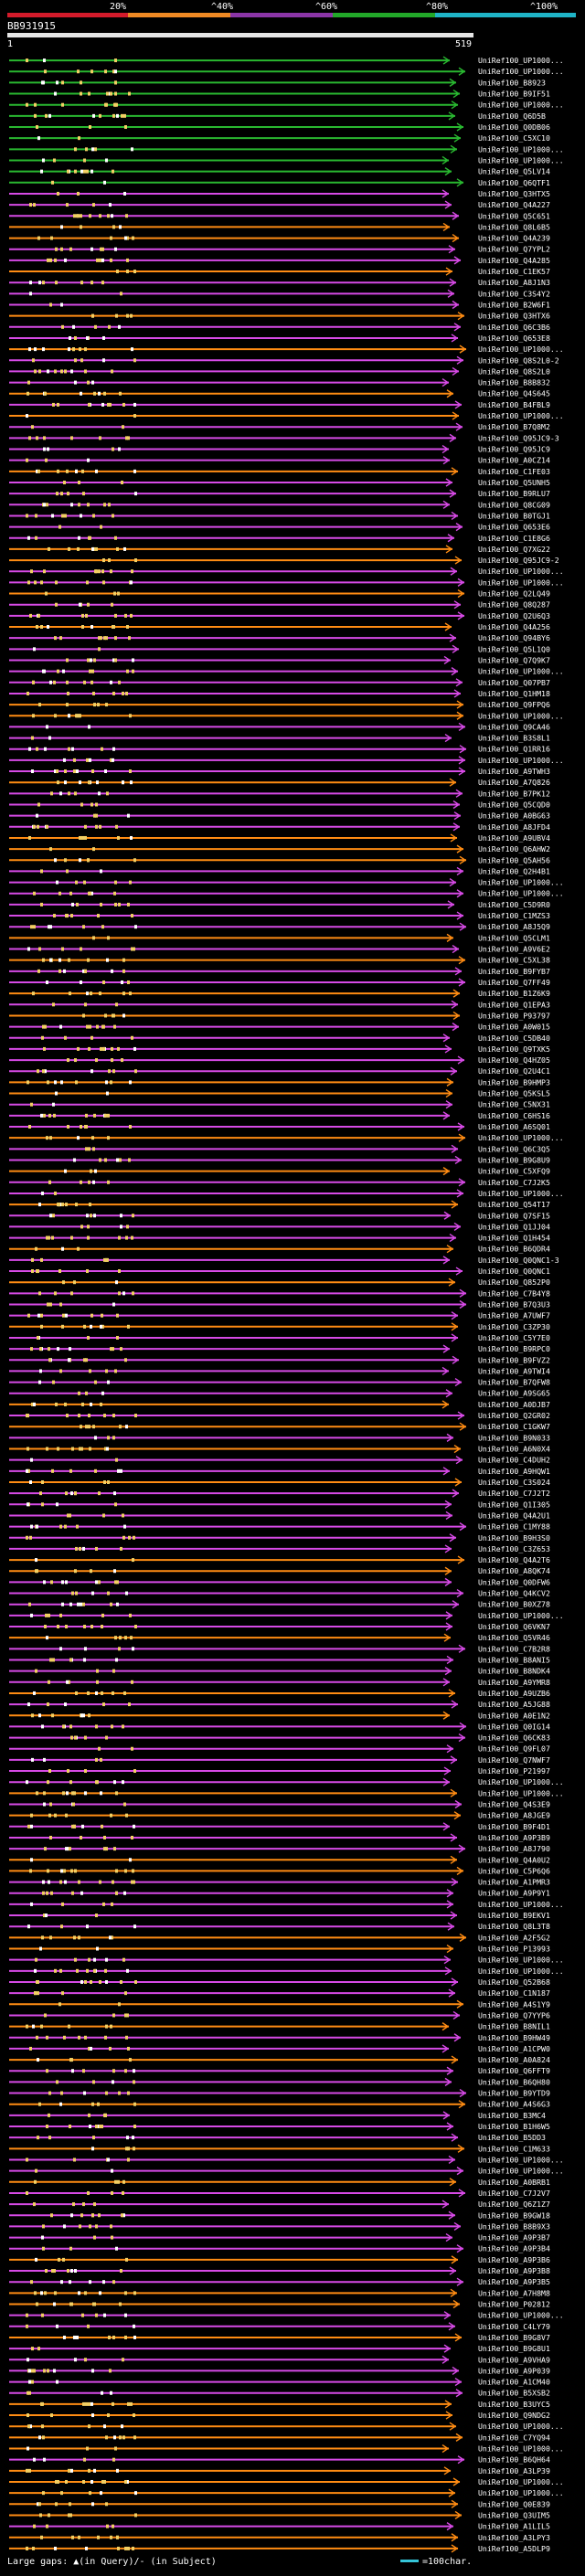  What do you see at coordinates (514, 382) in the screenshot?
I see `hit-label: UniRef100_B8B832` at bounding box center [514, 382].